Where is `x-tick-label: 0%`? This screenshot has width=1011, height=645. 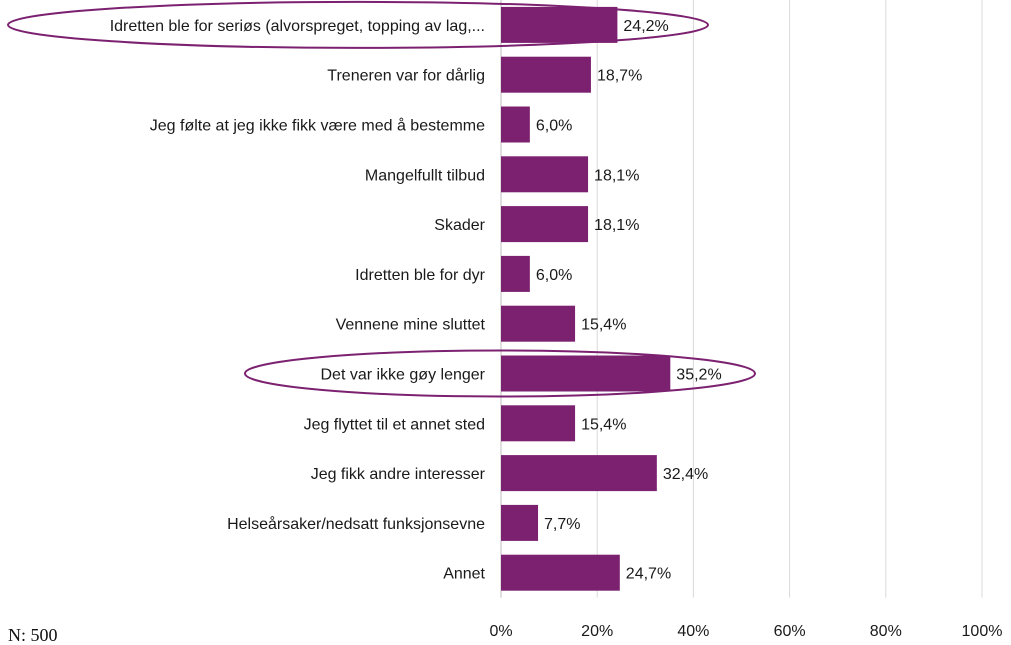
x-tick-label: 0% is located at coordinates (500, 631).